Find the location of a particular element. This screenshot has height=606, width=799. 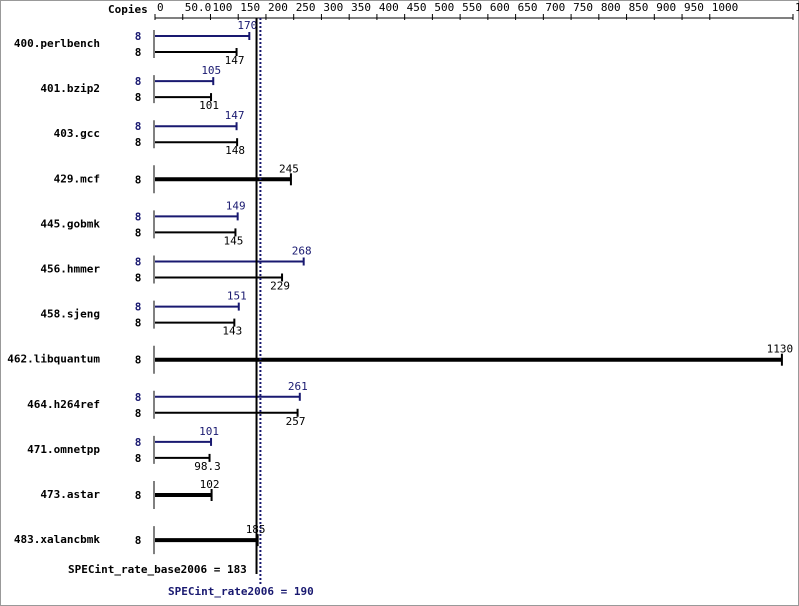

x-tick-label: 700 is located at coordinates (555, 7).